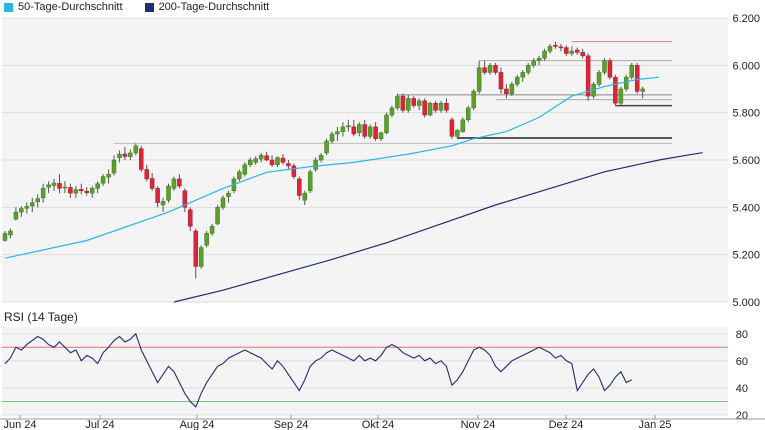 This screenshot has height=430, width=765. Describe the element at coordinates (206, 7) in the screenshot. I see `legend-item-sma200: 200-Tage-Durchschnitt` at that location.